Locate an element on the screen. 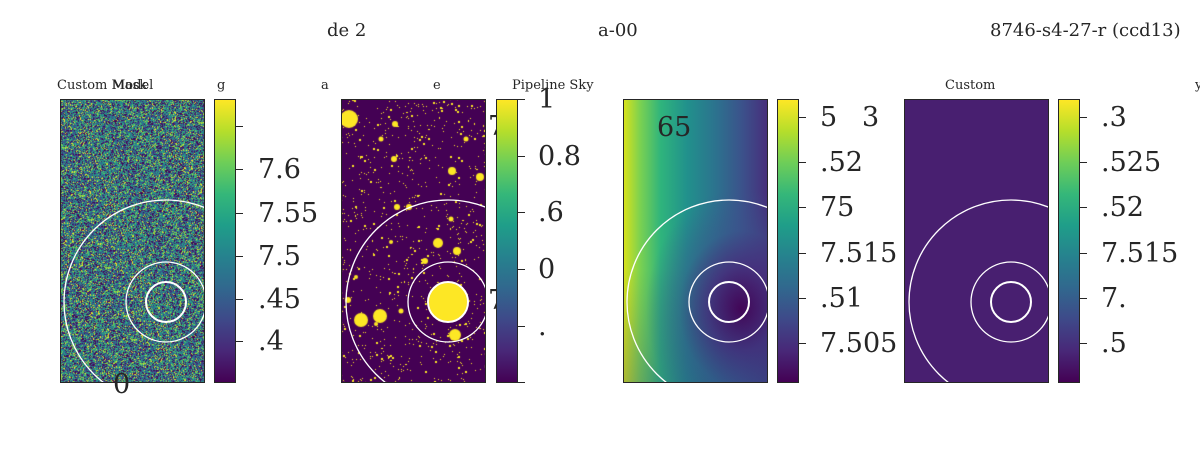 The height and width of the screenshot is (450, 1200). colorbar-1-tick-label: 7.55 is located at coordinates (288, 213).